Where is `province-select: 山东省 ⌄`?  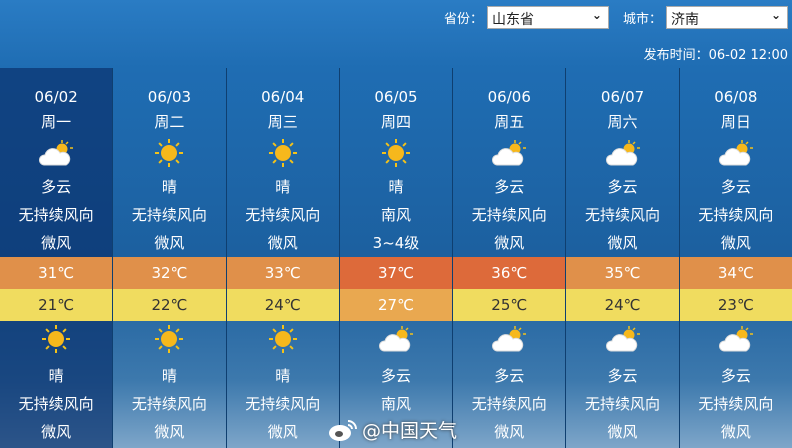 province-select: 山东省 ⌄ is located at coordinates (547, 17).